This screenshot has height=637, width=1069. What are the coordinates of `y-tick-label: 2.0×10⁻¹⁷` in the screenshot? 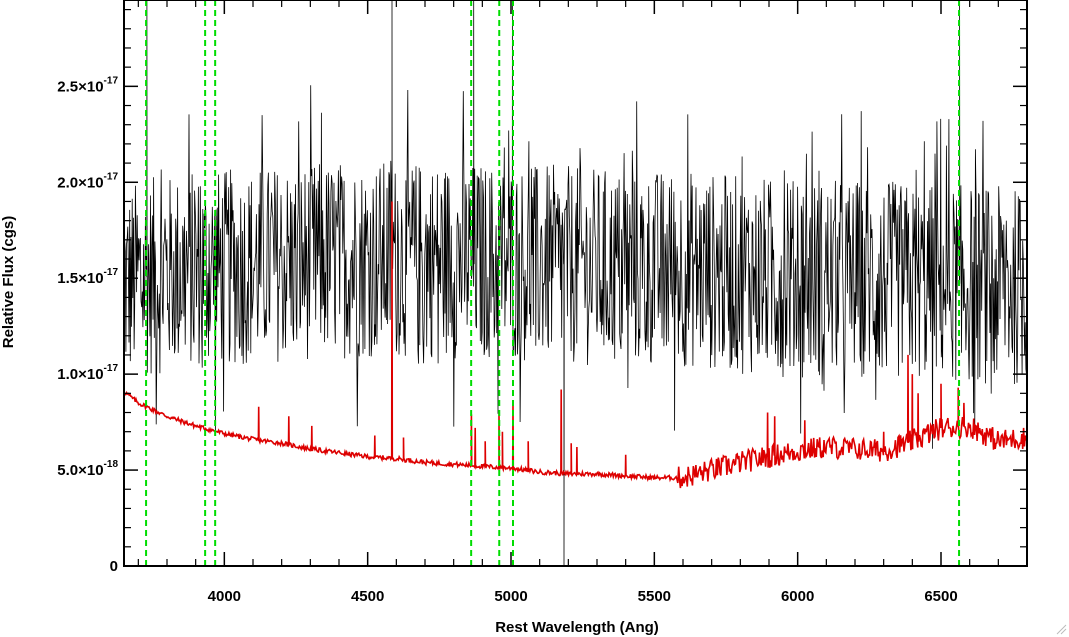 It's located at (87, 181).